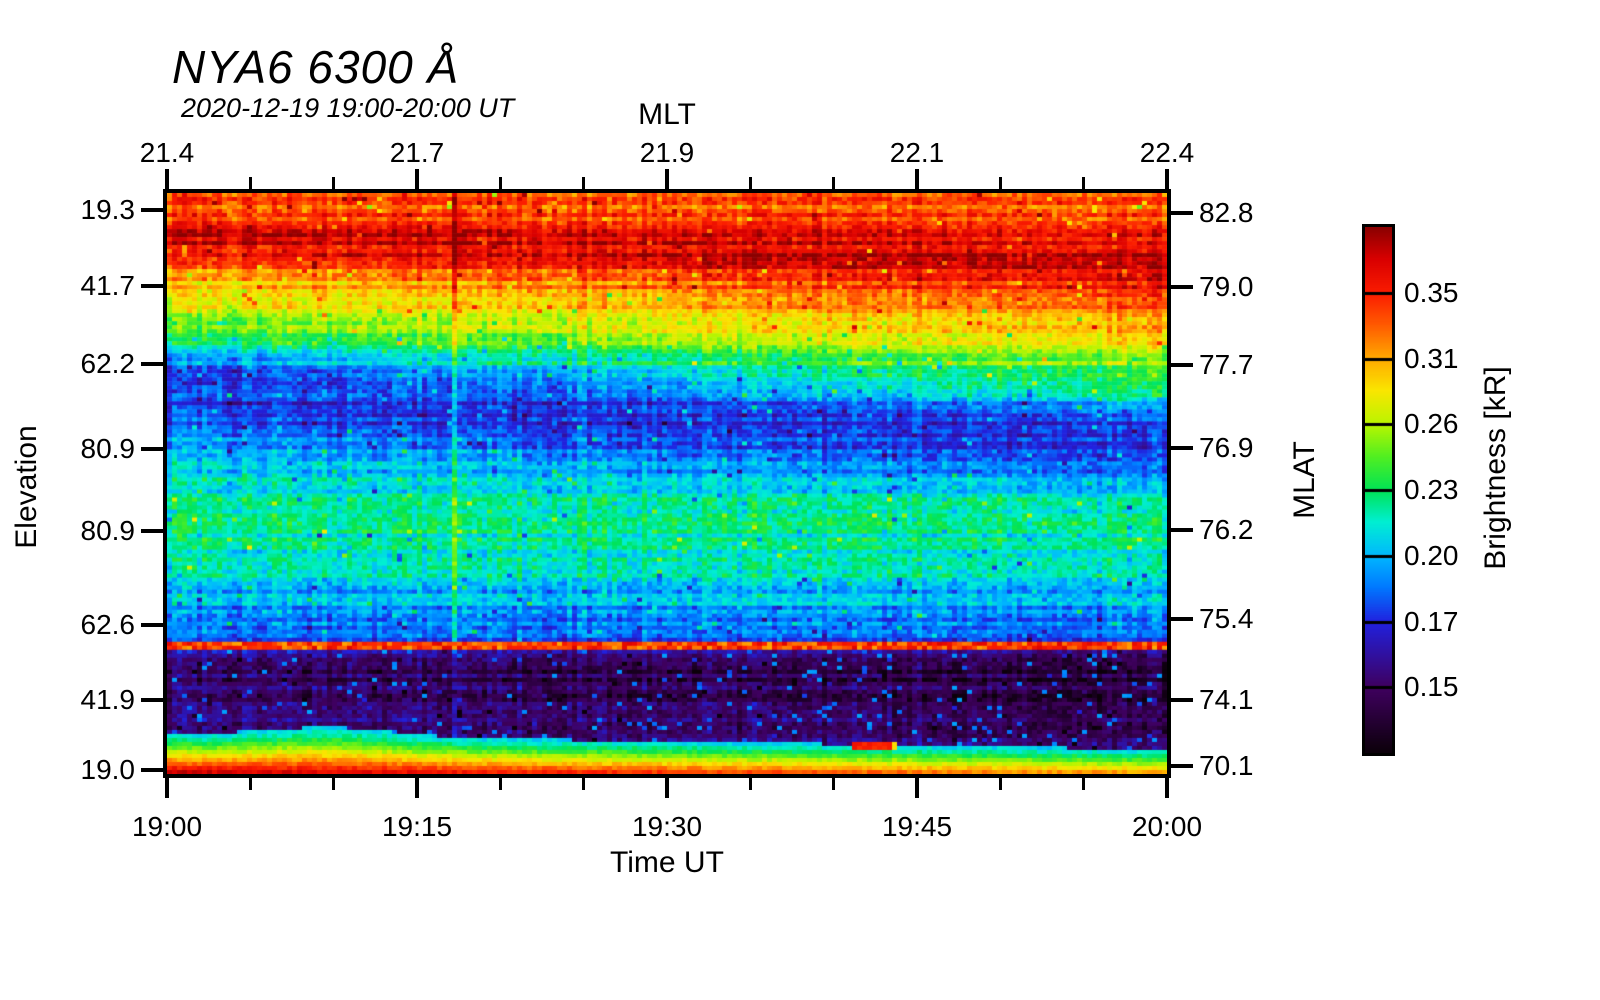 The image size is (1600, 1000). I want to click on colorbar-gradient, so click(1378, 490).